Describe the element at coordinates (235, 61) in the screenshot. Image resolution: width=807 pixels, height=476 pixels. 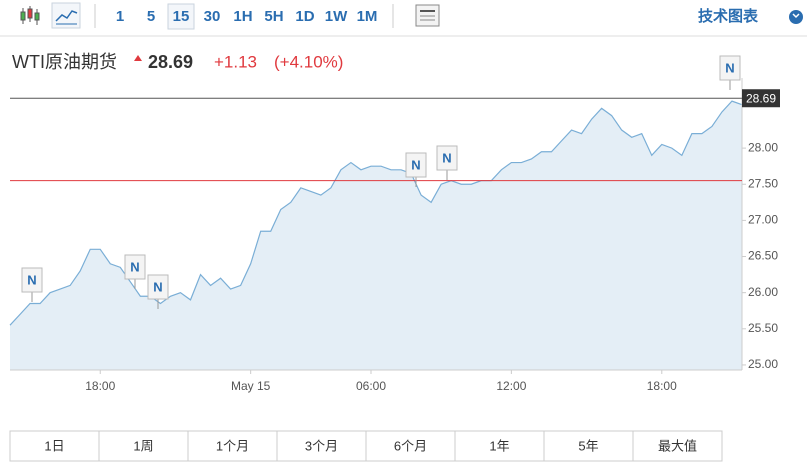
I see `change: +1.13` at that location.